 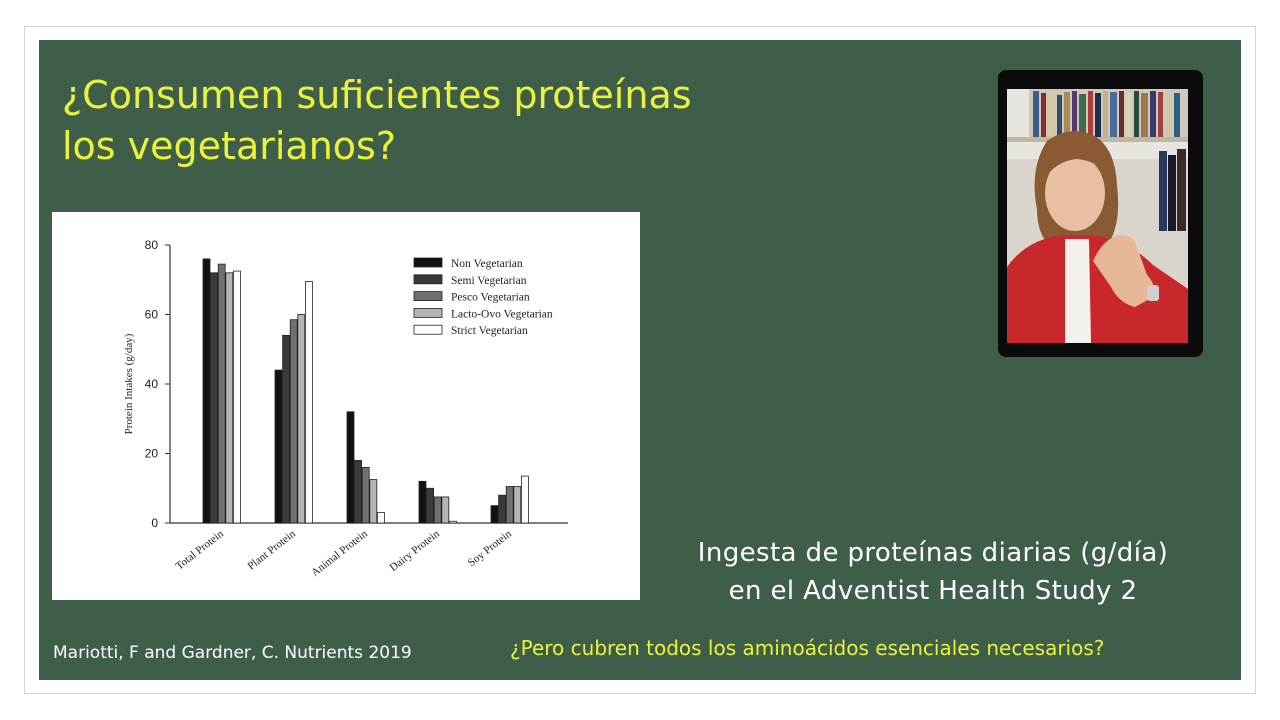 I want to click on legend-label-3: Lacto-Ovo Vegetarian, so click(x=502, y=314).